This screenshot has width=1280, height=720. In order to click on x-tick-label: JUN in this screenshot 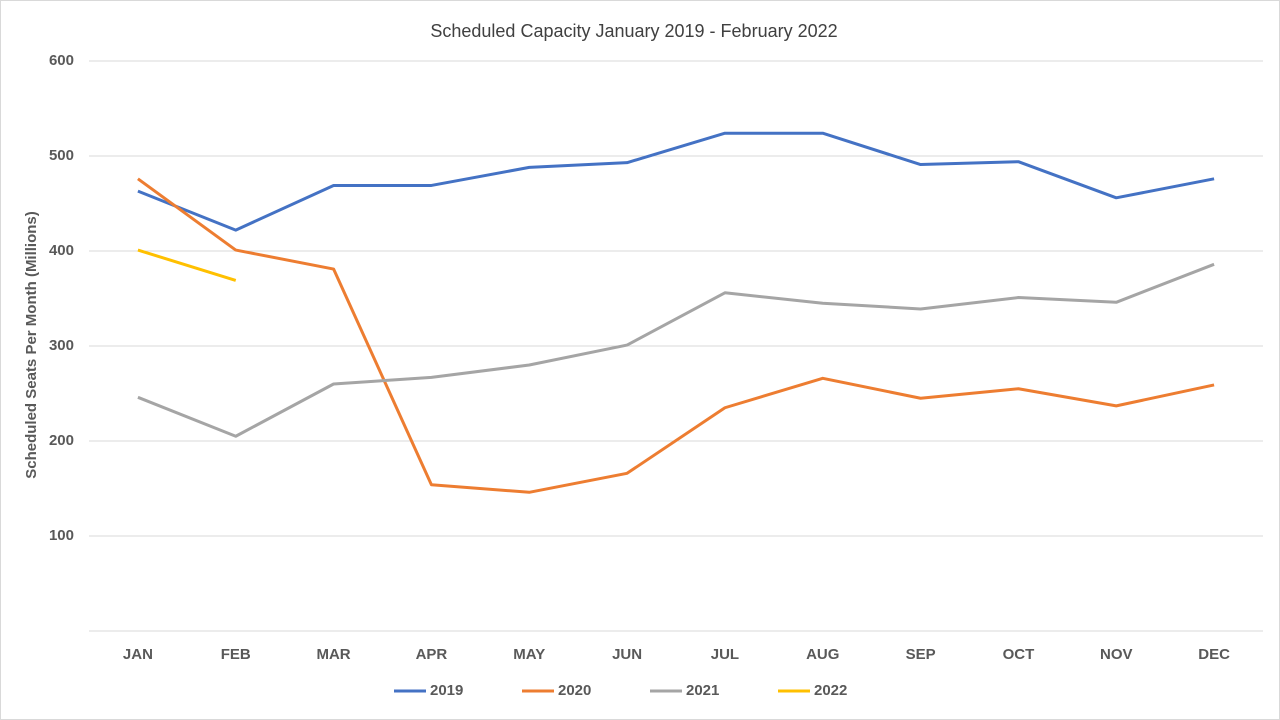, I will do `click(627, 654)`.